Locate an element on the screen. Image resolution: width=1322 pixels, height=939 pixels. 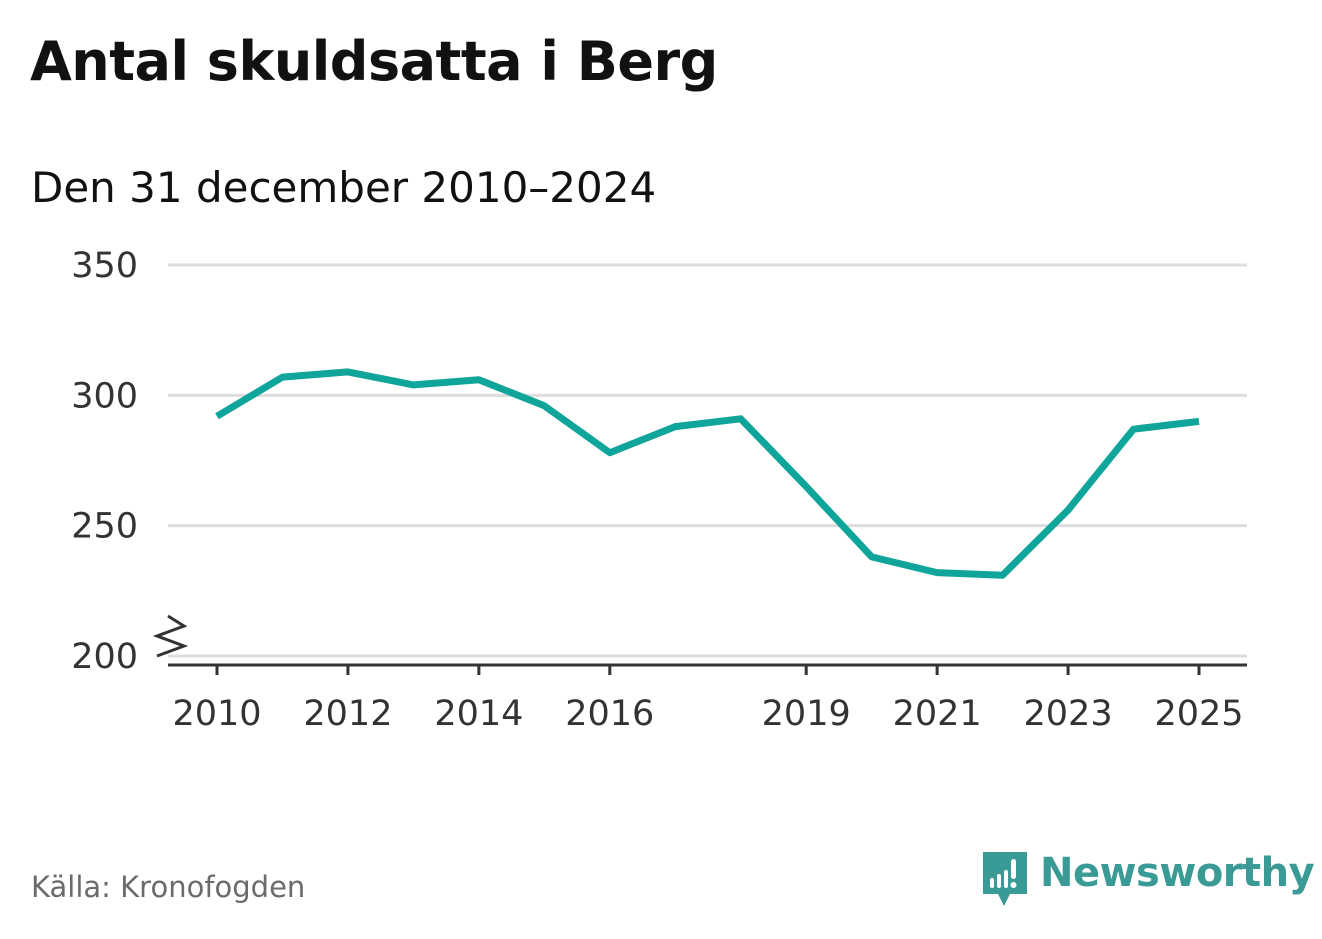
y-tick-label: 200 is located at coordinates (104, 657).